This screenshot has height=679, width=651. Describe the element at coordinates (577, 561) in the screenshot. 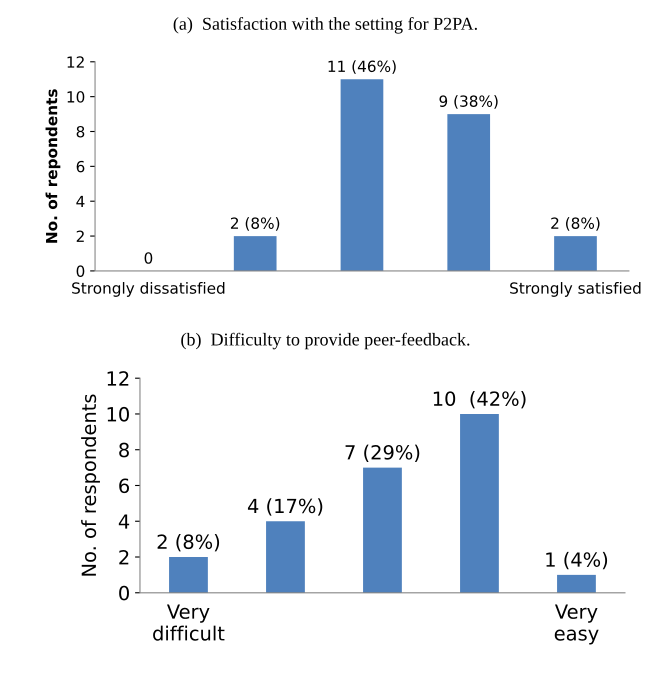

I see `data-label: 1 (4%)` at that location.